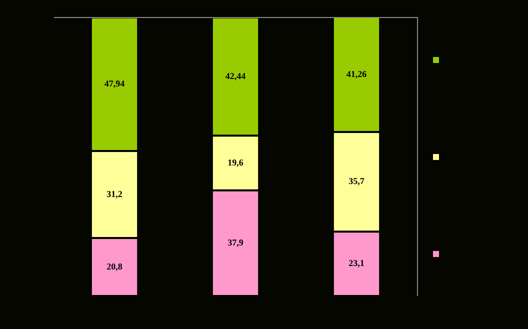 The height and width of the screenshot is (329, 528). I want to click on data-label: 37,9, so click(236, 242).